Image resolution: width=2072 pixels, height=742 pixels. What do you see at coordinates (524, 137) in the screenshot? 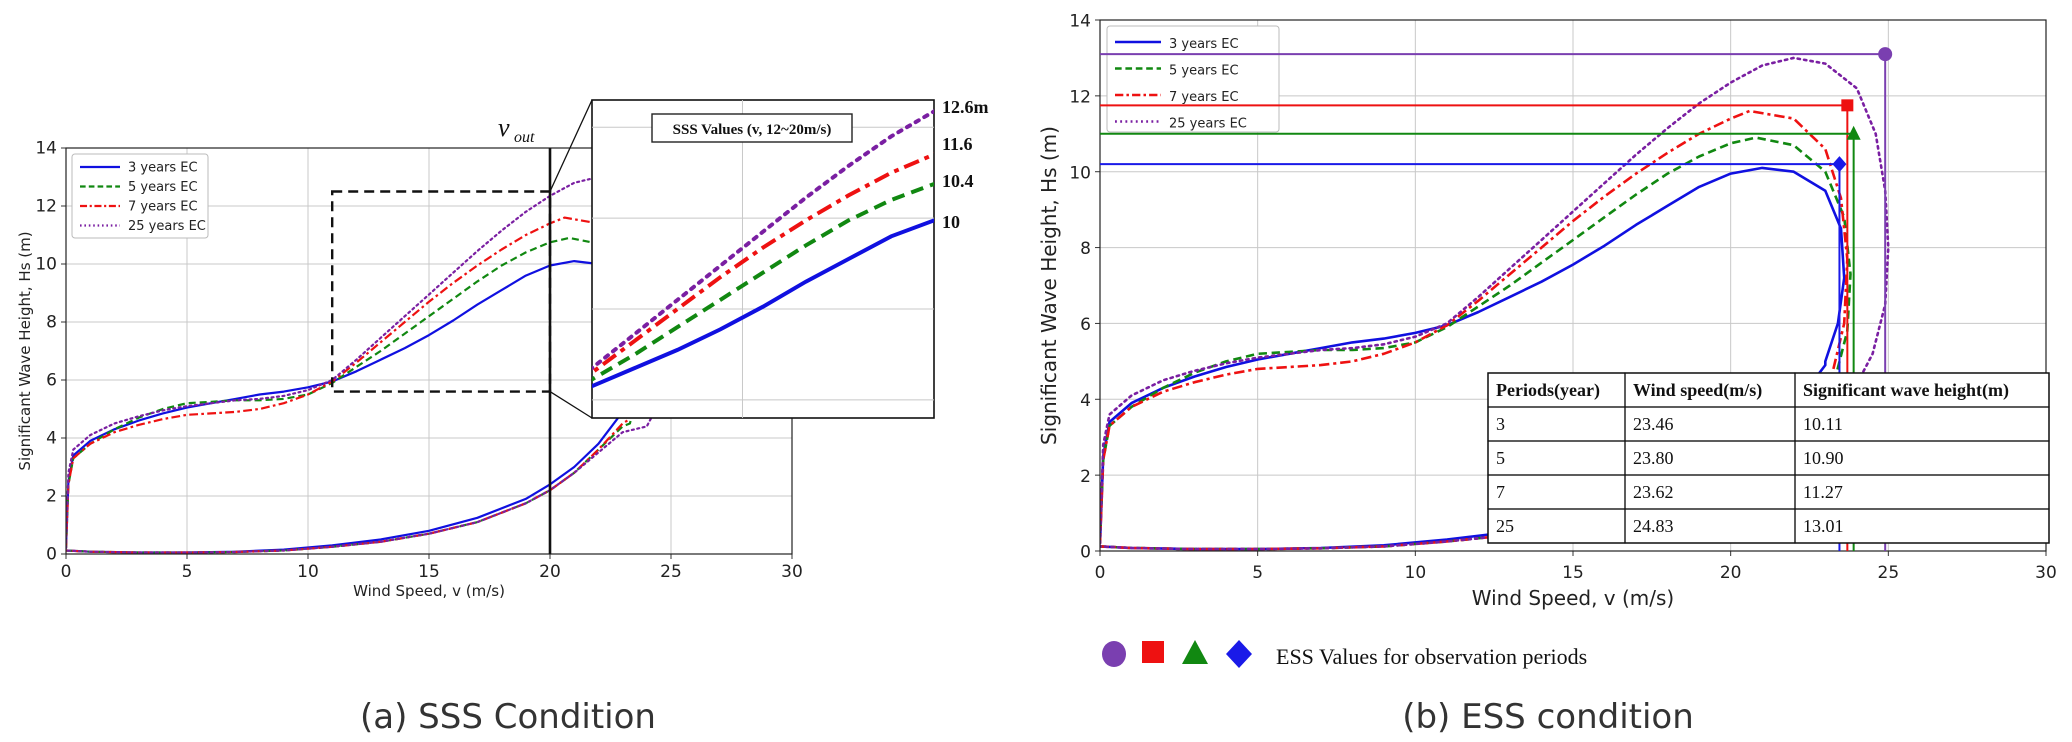
I see `vout-subscript: out` at bounding box center [524, 137].